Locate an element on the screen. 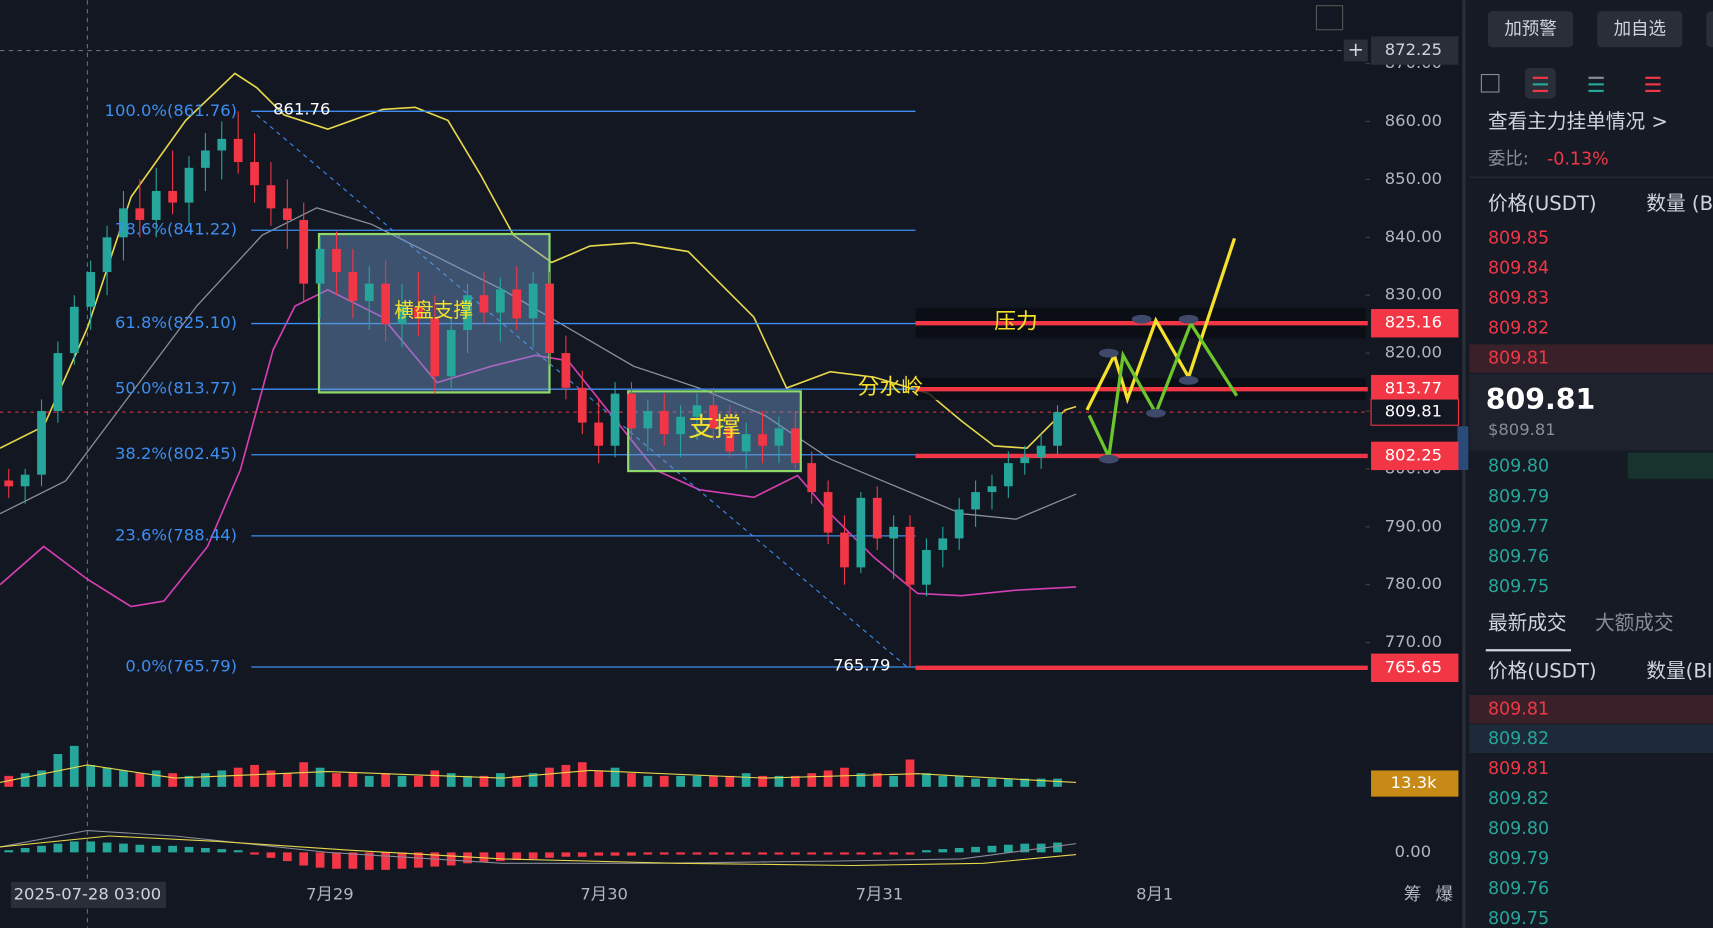 The width and height of the screenshot is (1713, 928). trade-price: 809.75 is located at coordinates (1518, 918).